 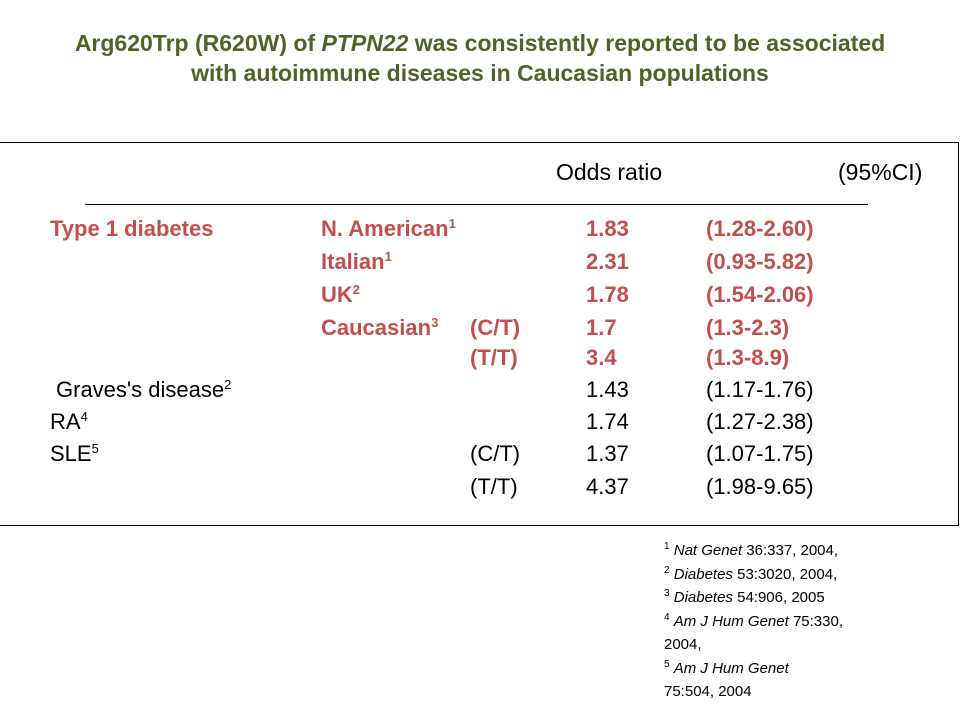 I want to click on reference-citation: 75:330,, so click(x=815, y=621).